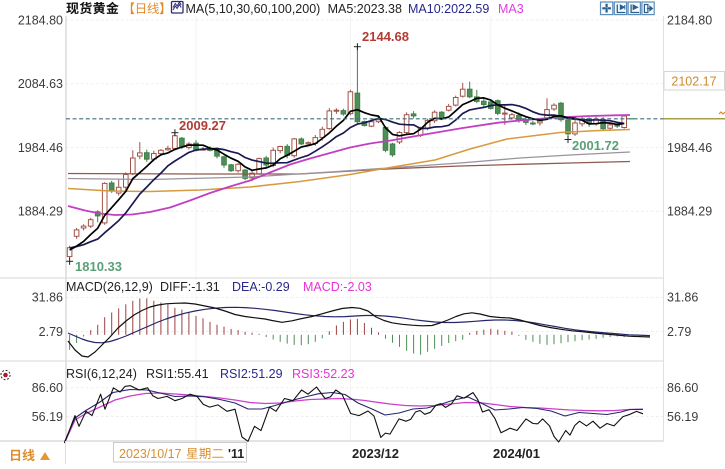  I want to click on svg-text: 2144.68, so click(385, 36).